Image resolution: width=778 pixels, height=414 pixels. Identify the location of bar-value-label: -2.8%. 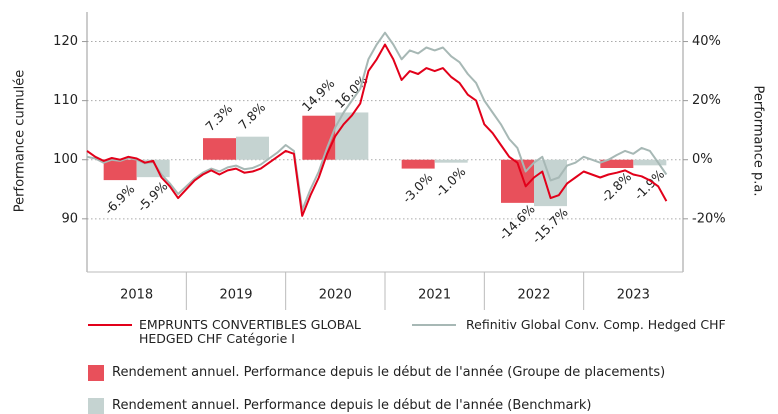
(616, 187).